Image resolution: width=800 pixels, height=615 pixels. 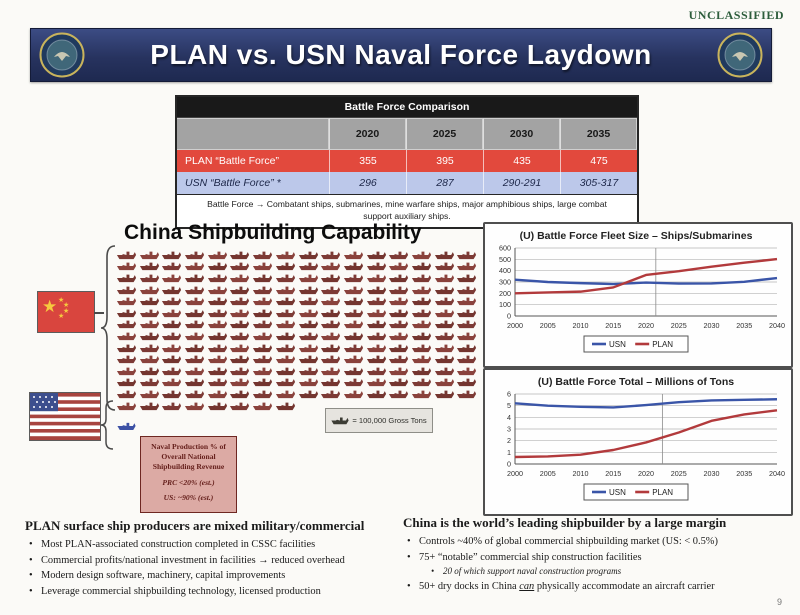 What do you see at coordinates (44, 402) in the screenshot?
I see `us-flag-stars` at bounding box center [44, 402].